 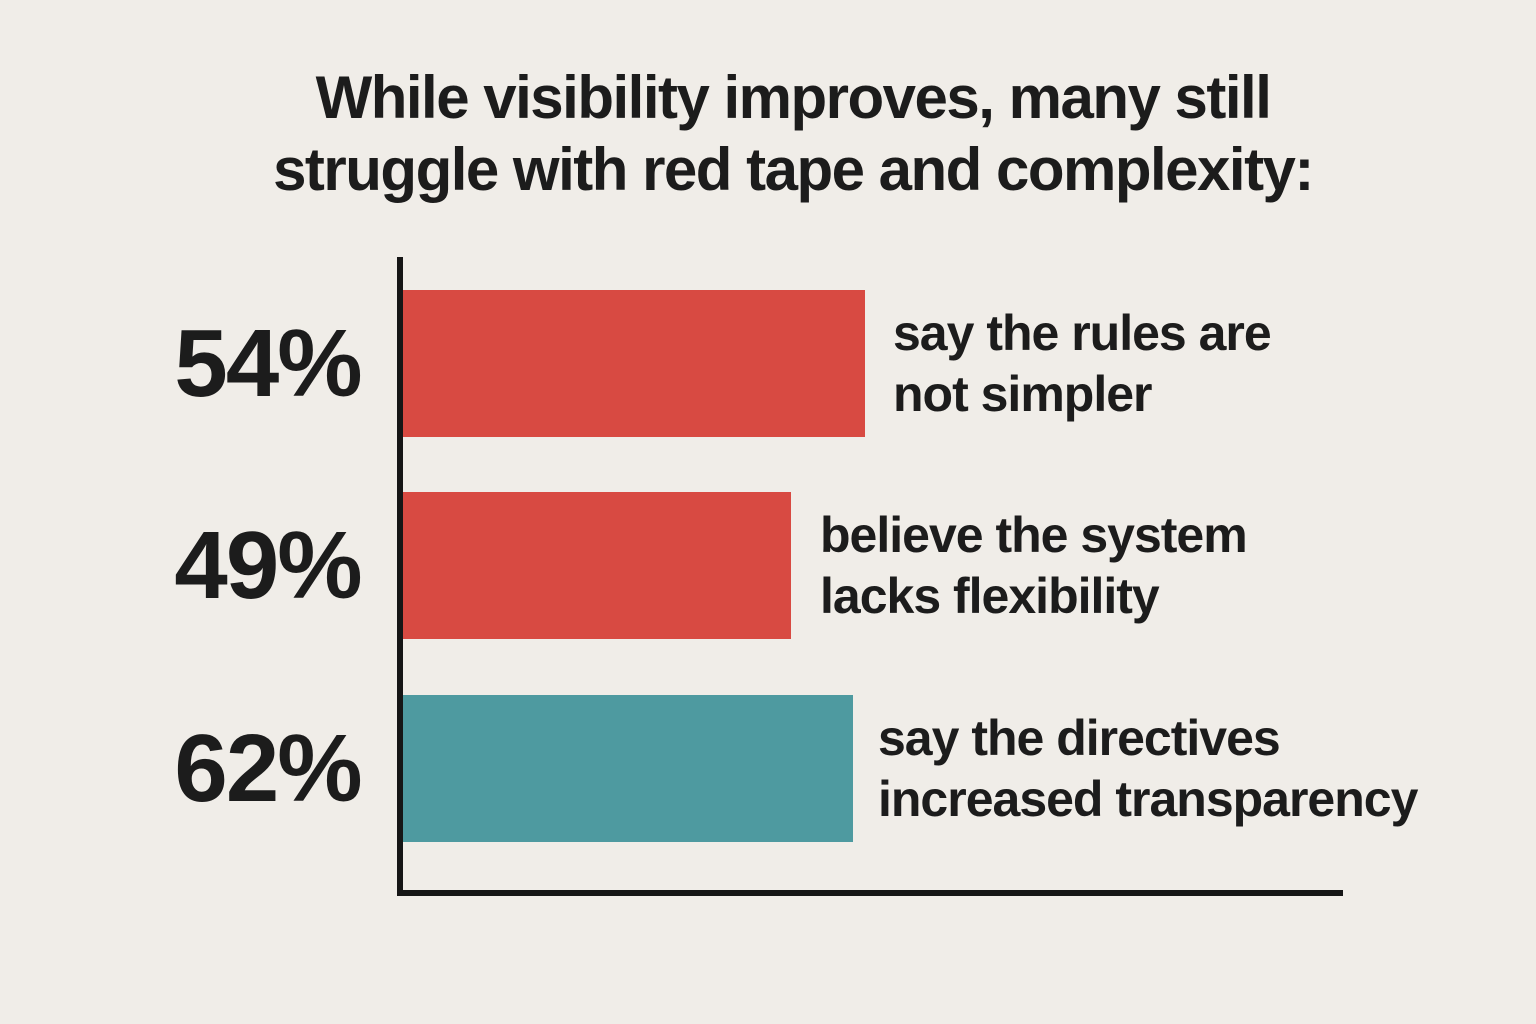 What do you see at coordinates (268, 363) in the screenshot?
I see `percent-label: 54%` at bounding box center [268, 363].